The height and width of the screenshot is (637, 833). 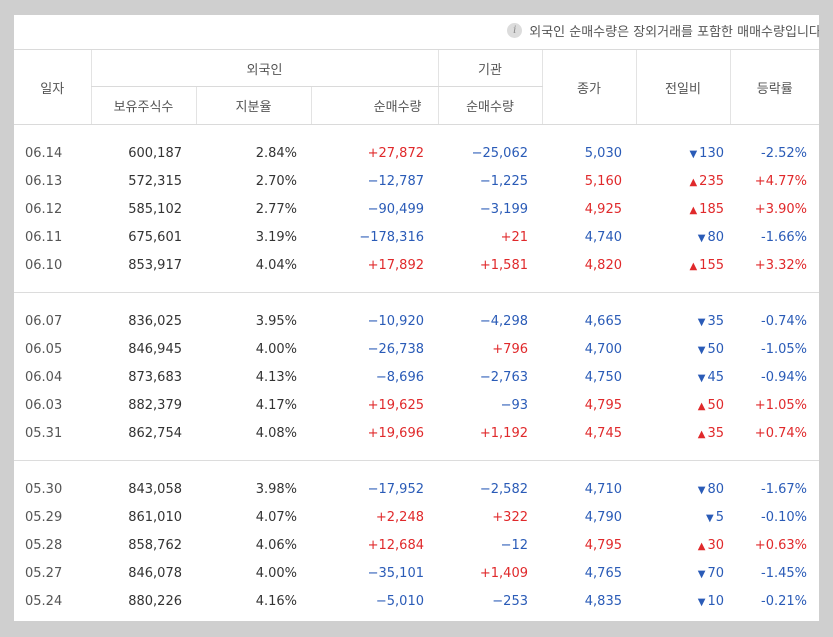 What do you see at coordinates (715, 601) in the screenshot?
I see `change-value: 10` at bounding box center [715, 601].